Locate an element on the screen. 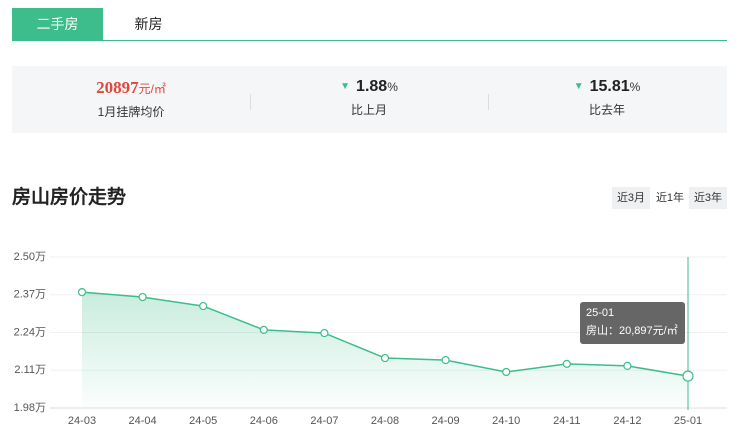  x-tick-label: 24-12 is located at coordinates (627, 421).